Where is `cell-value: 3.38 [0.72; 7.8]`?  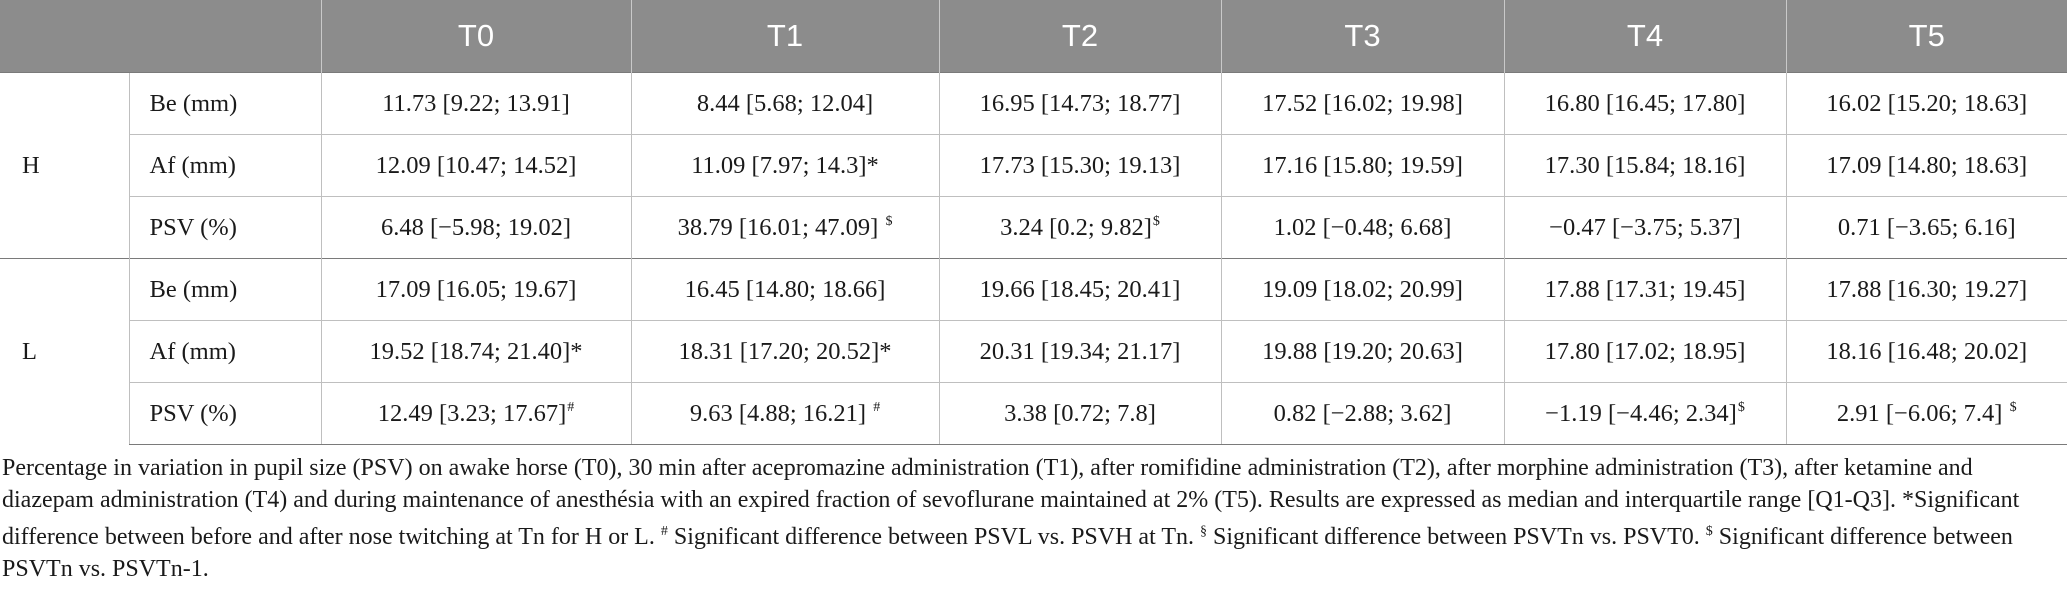
cell-value: 3.38 [0.72; 7.8] is located at coordinates (1080, 413).